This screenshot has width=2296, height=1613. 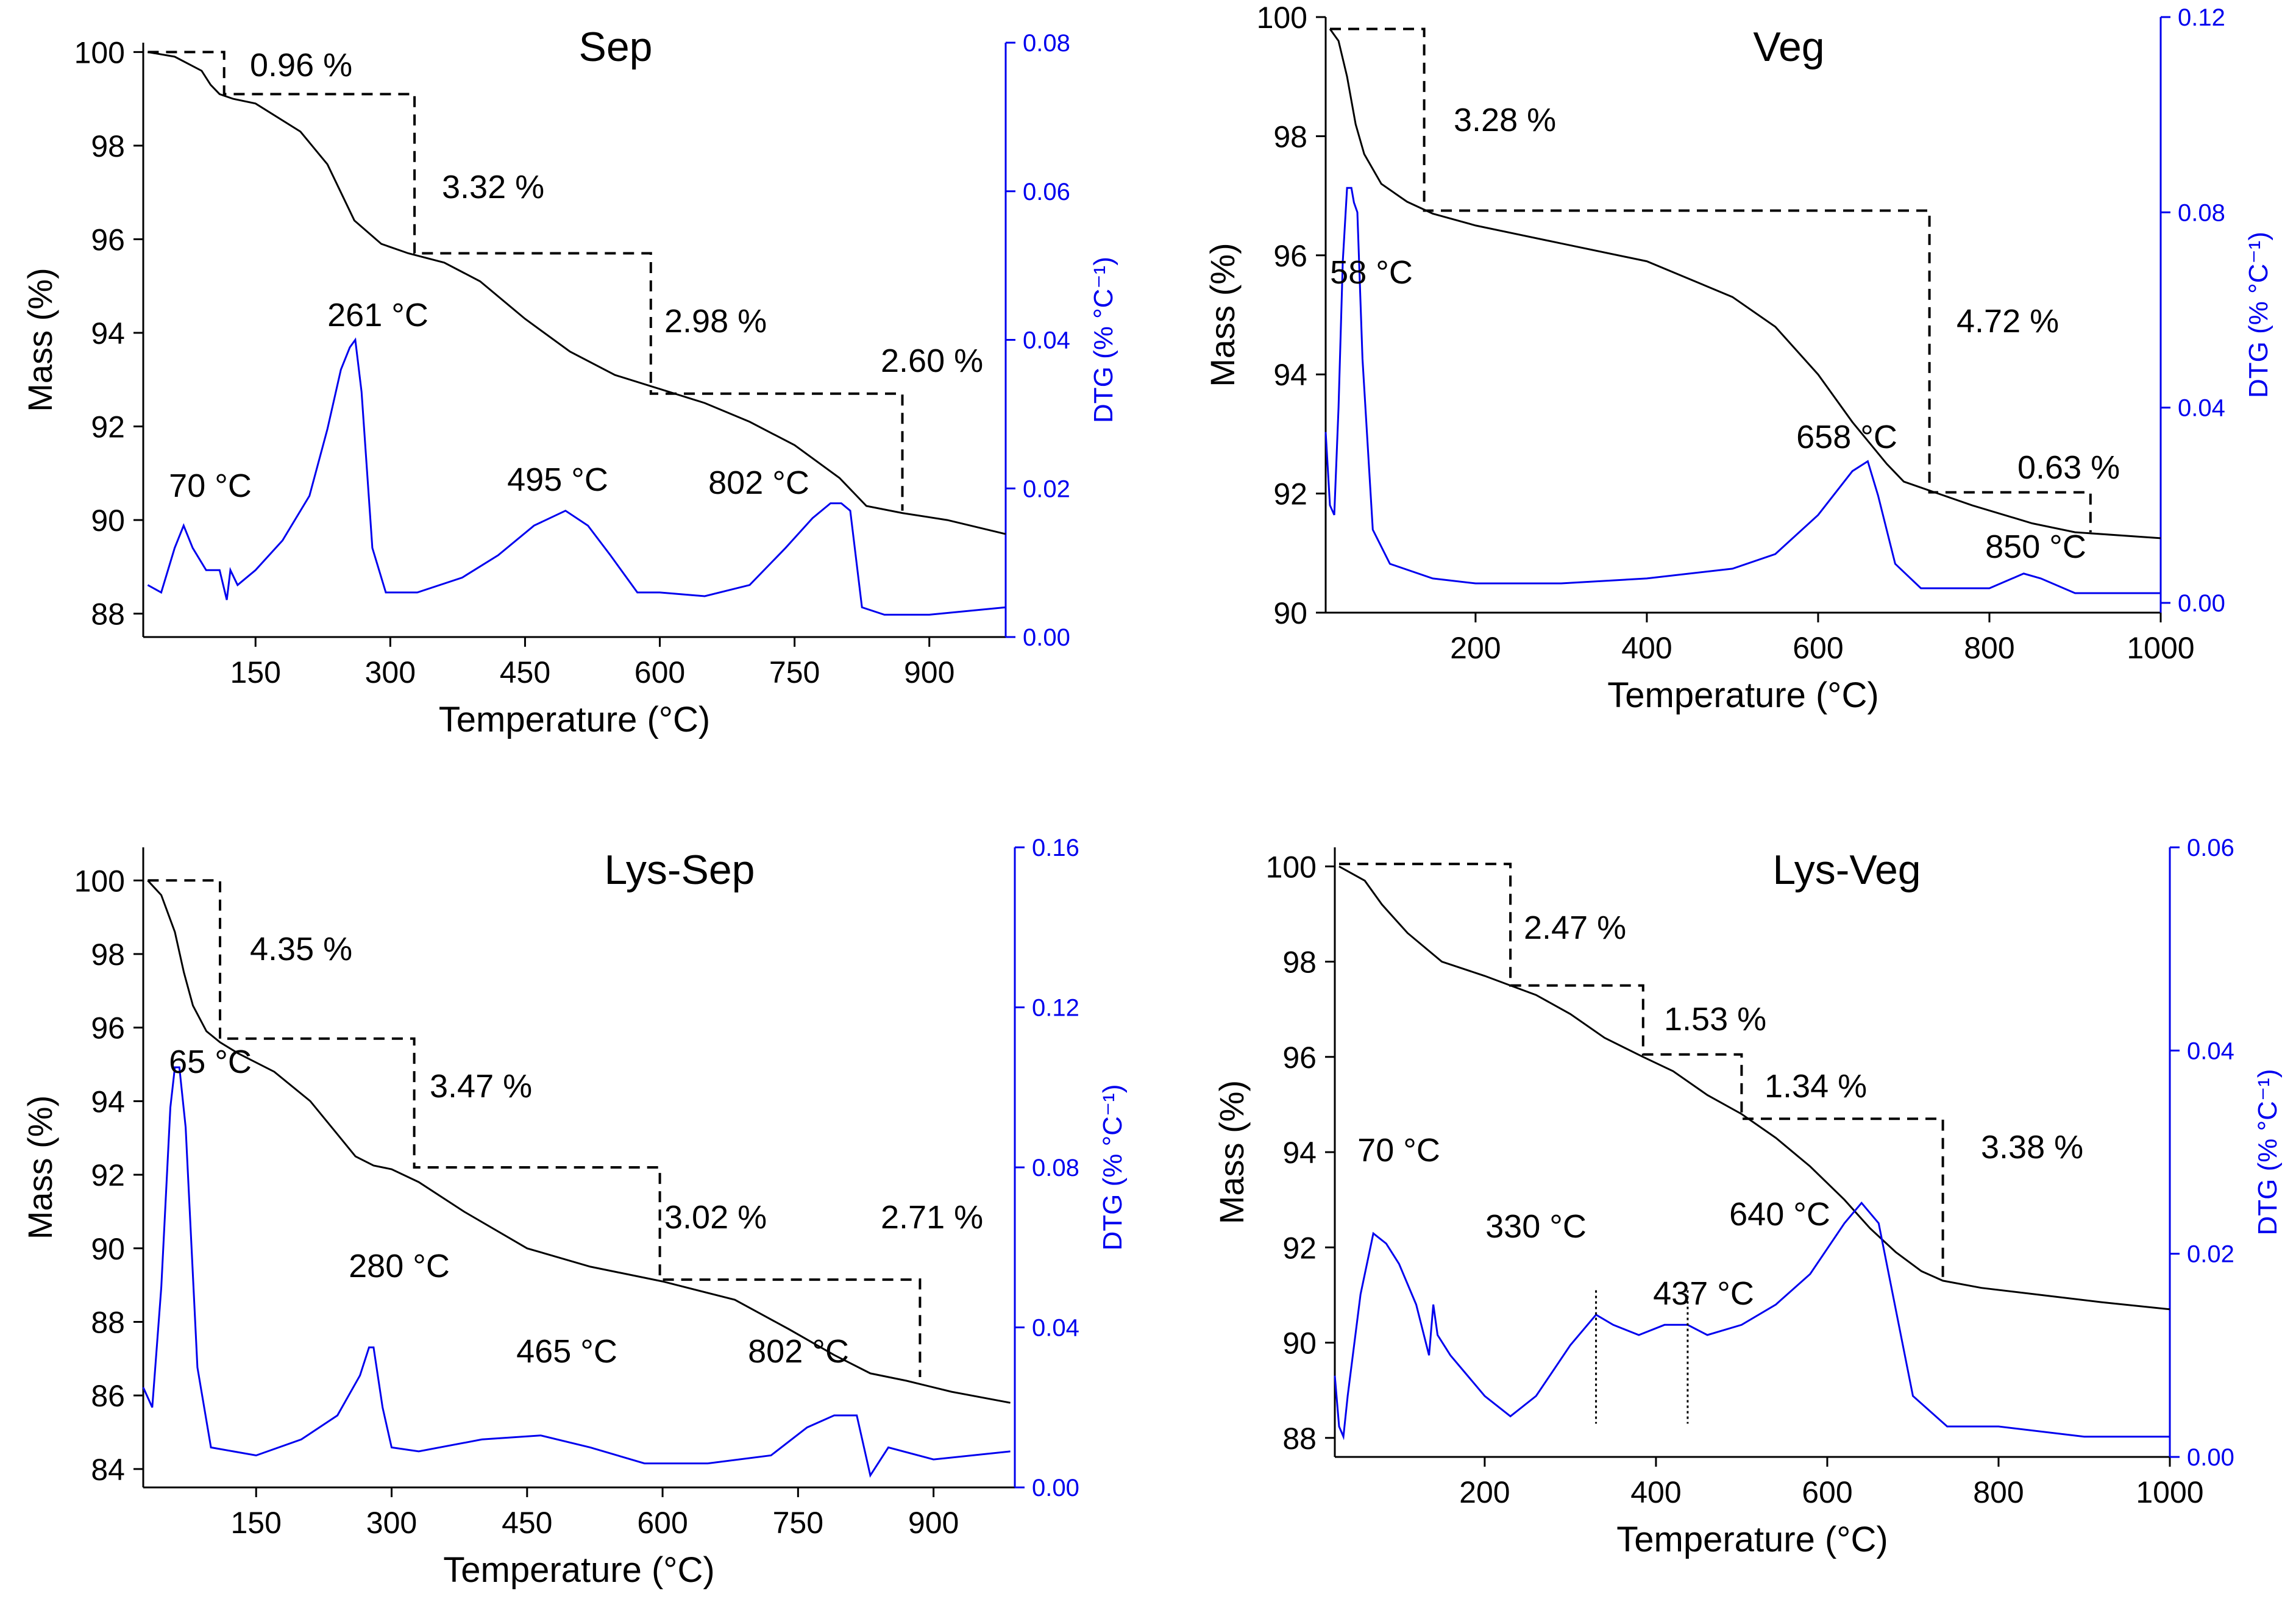 I want to click on y2-axis-title: DTG (% °C⁻¹), so click(x=1103, y=340).